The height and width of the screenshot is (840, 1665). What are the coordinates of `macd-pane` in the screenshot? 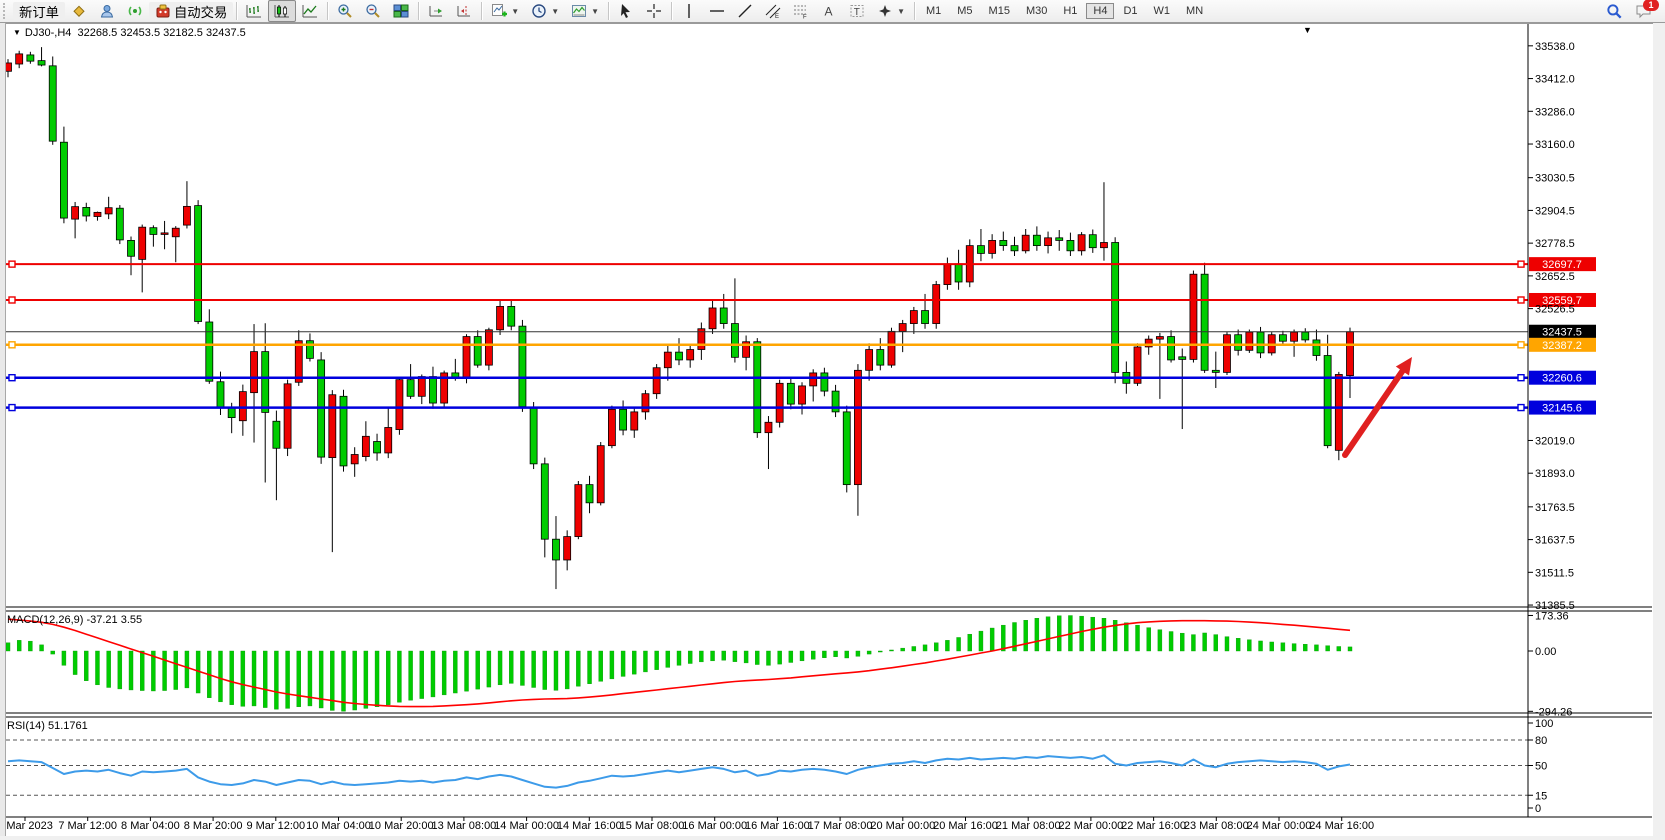 It's located at (679, 663).